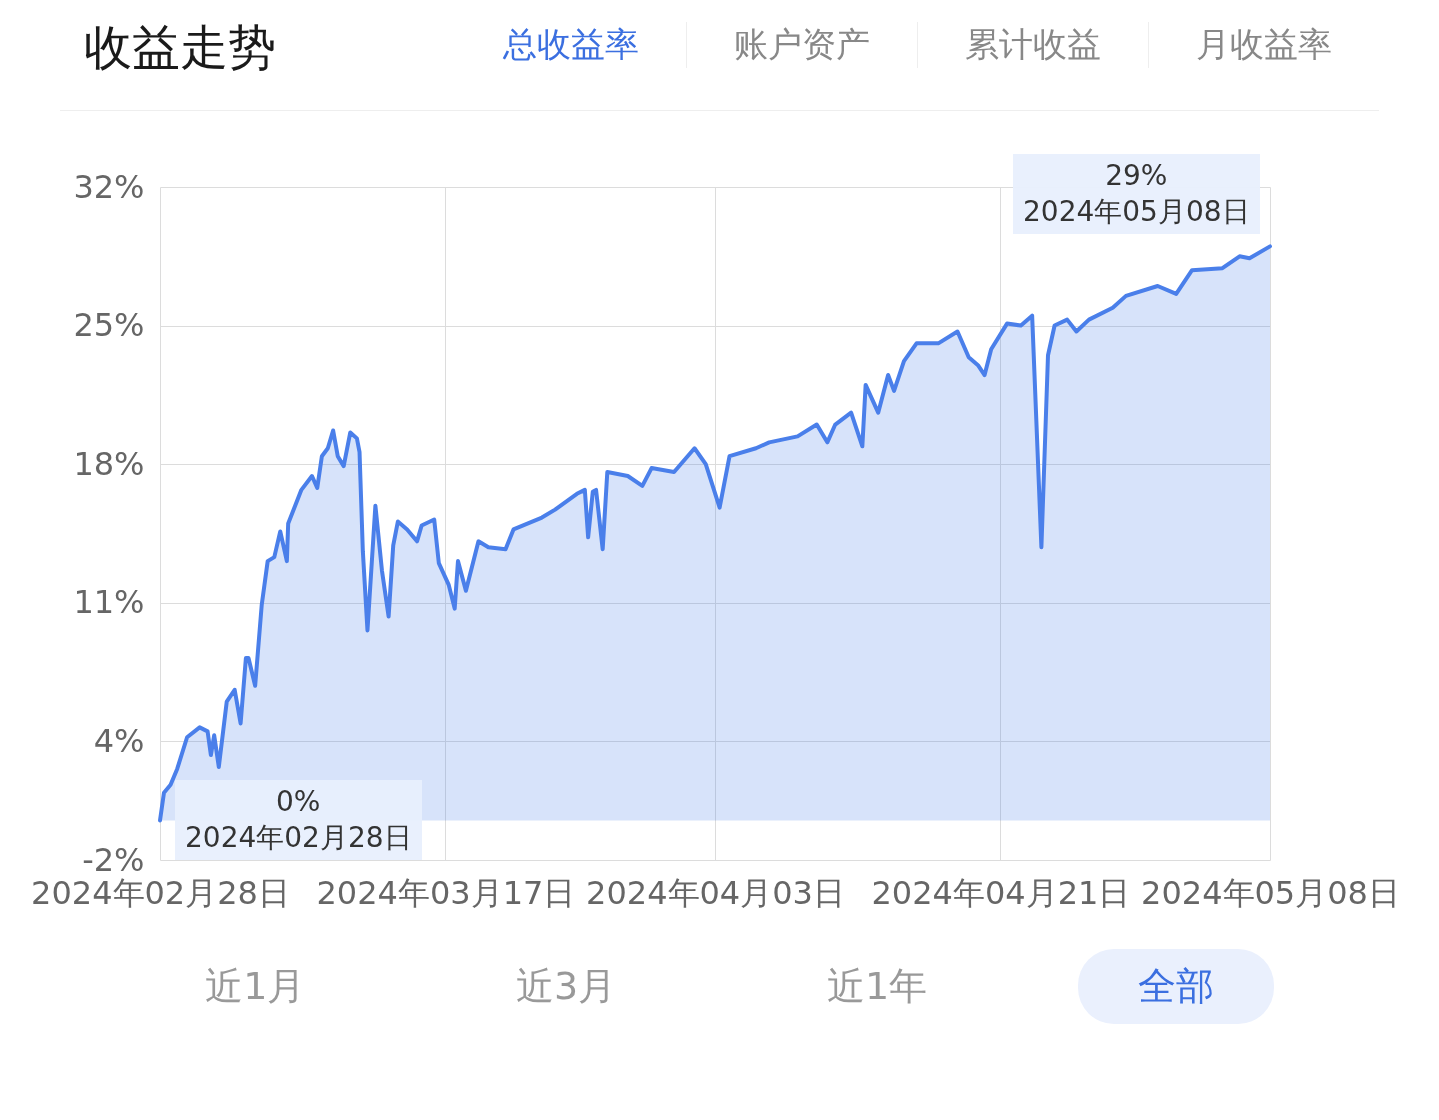 The image size is (1439, 1120). What do you see at coordinates (109, 186) in the screenshot?
I see `y-tick-label: 32%` at bounding box center [109, 186].